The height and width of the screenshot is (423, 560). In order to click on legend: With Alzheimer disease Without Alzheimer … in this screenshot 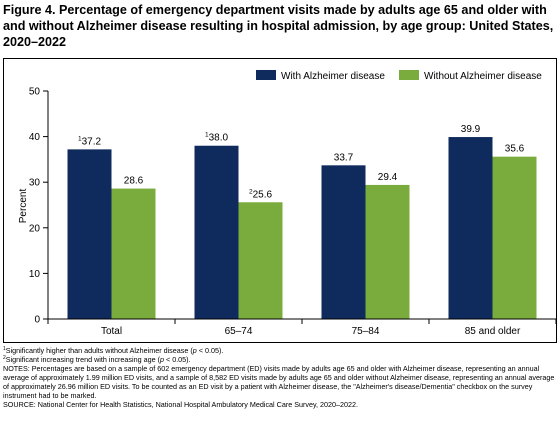, I will do `click(399, 76)`.